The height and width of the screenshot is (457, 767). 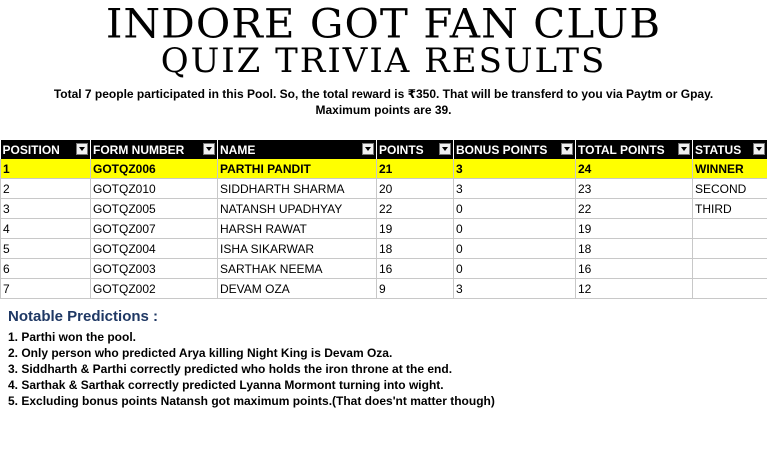 I want to click on cell-form-number: GOTQZ005, so click(x=154, y=208).